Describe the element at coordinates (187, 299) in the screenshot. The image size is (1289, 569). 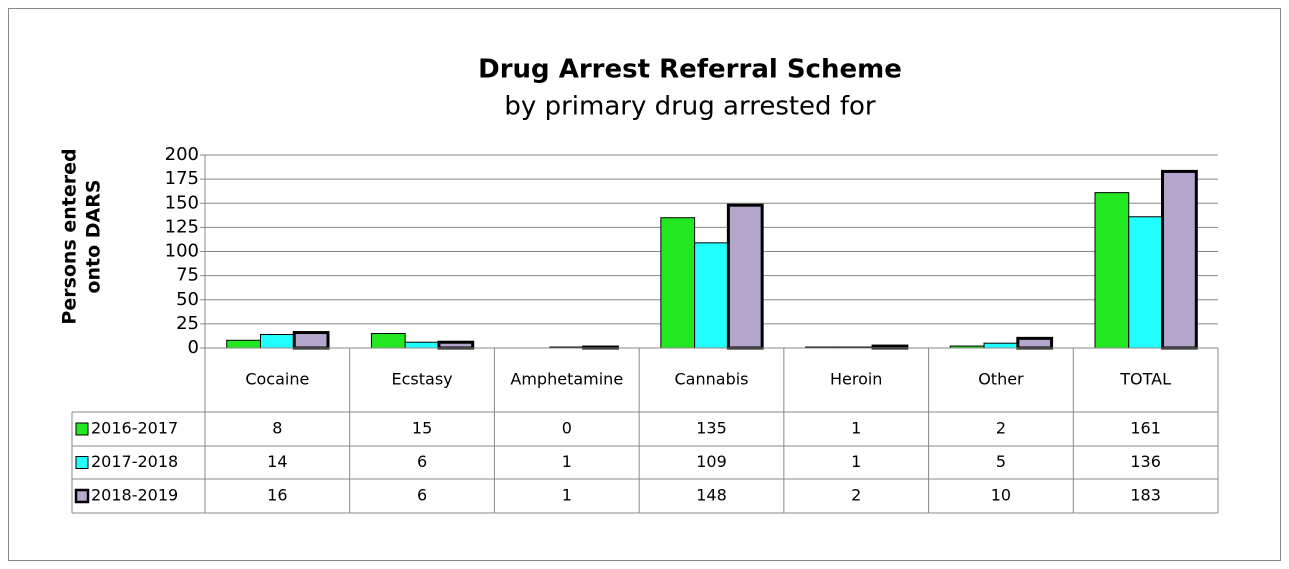
I see `y-tick-label: 50` at that location.